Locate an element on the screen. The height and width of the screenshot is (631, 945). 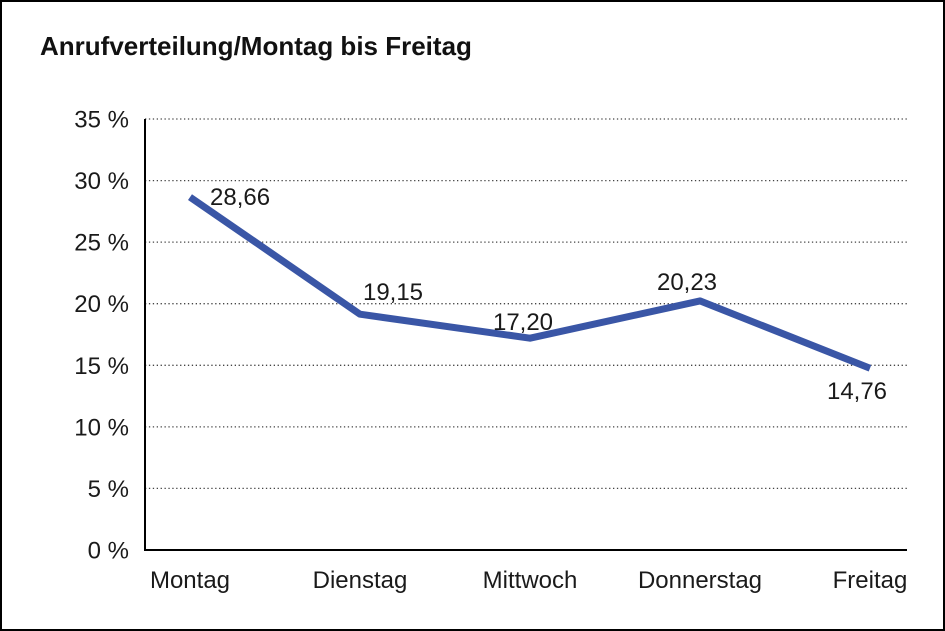
y-tick-label: 35 % is located at coordinates (101, 120).